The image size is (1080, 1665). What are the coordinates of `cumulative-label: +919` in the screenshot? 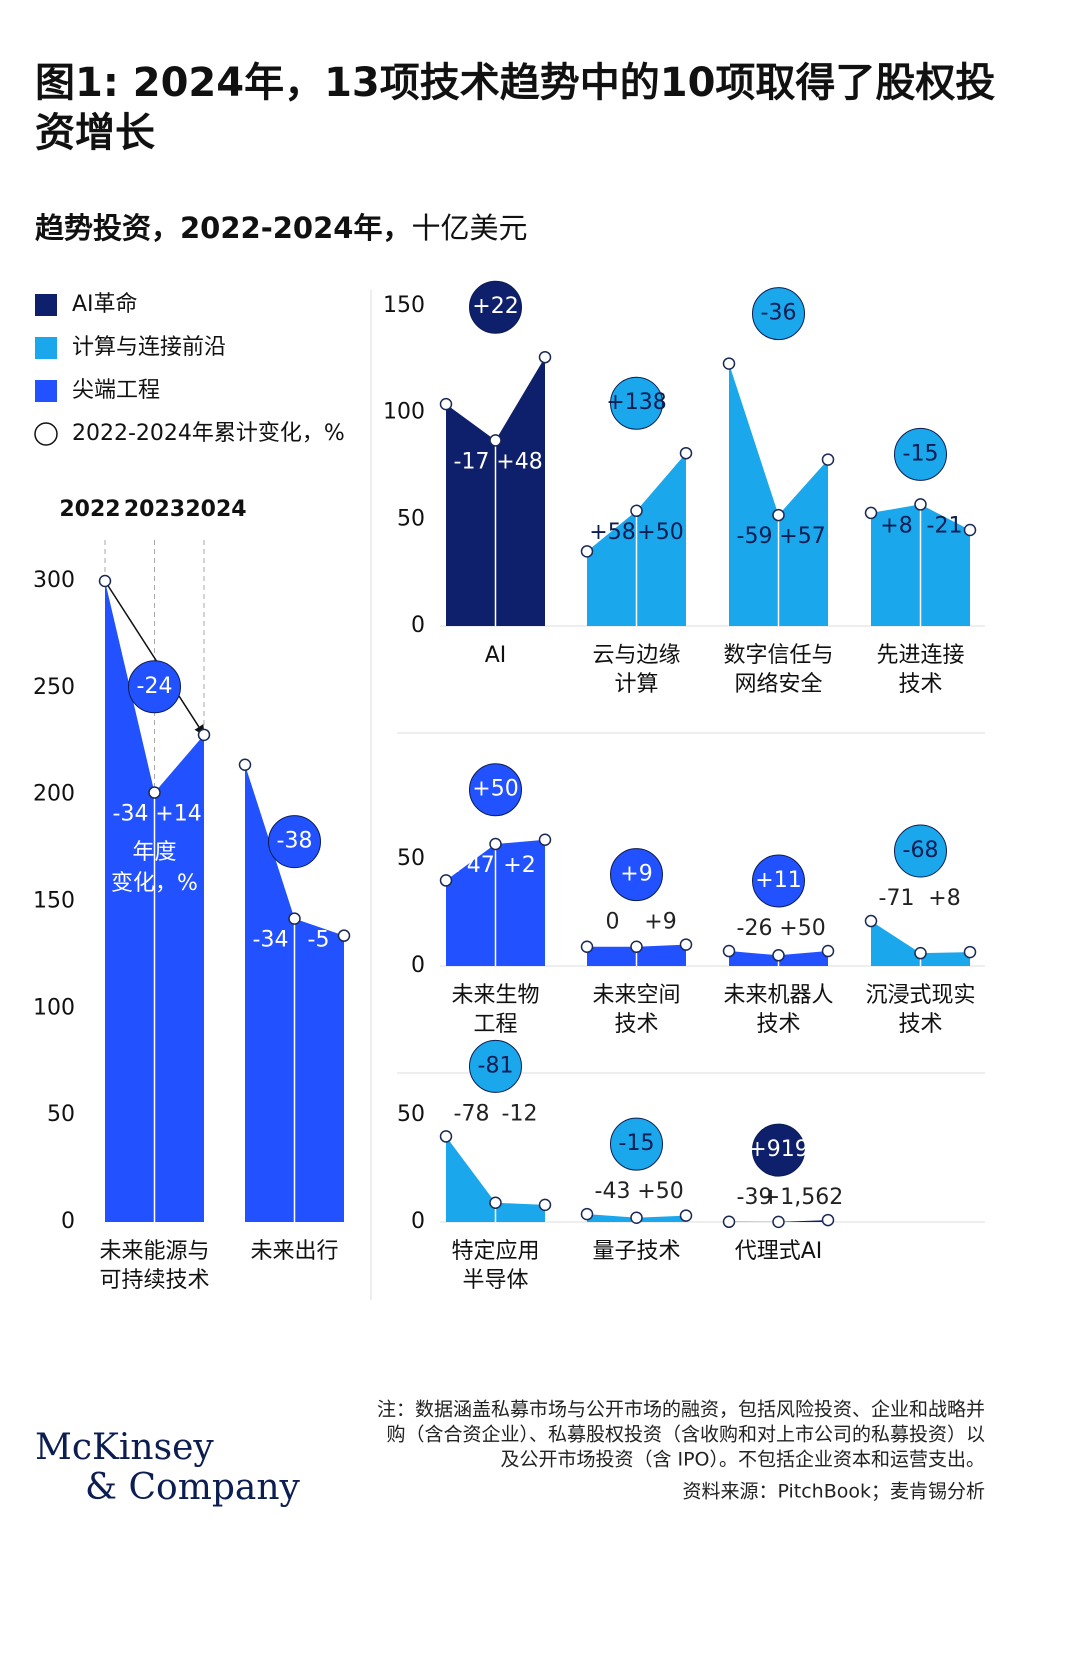 It's located at (778, 1149).